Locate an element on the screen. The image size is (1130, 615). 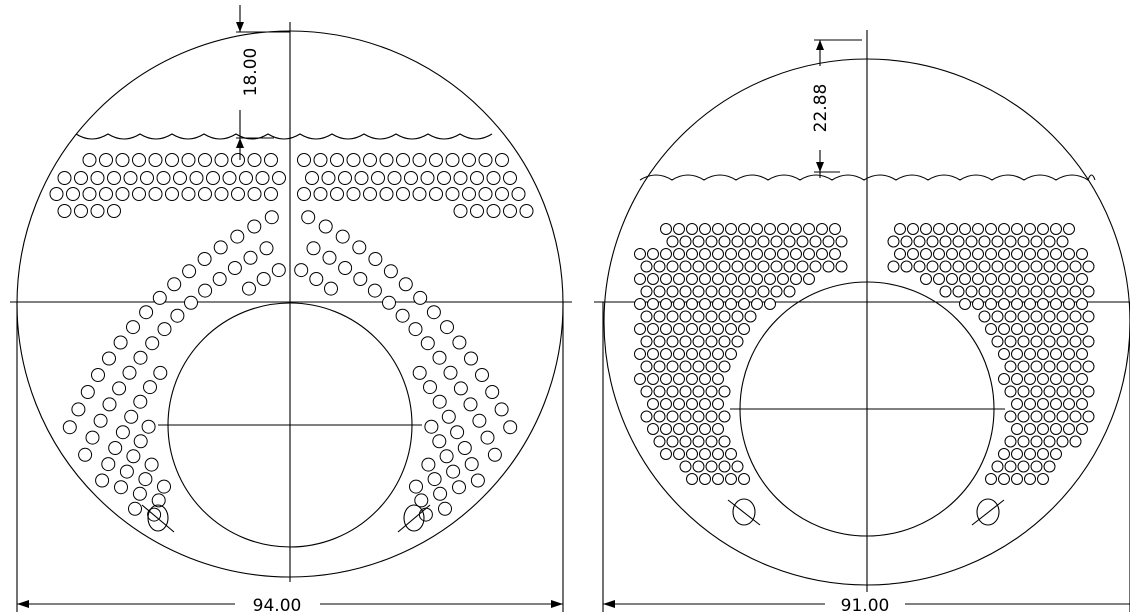
right-width-label: 91.00 is located at coordinates (865, 605).